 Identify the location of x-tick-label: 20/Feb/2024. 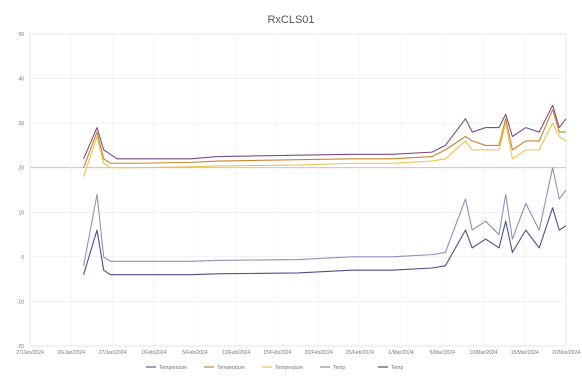
(319, 353).